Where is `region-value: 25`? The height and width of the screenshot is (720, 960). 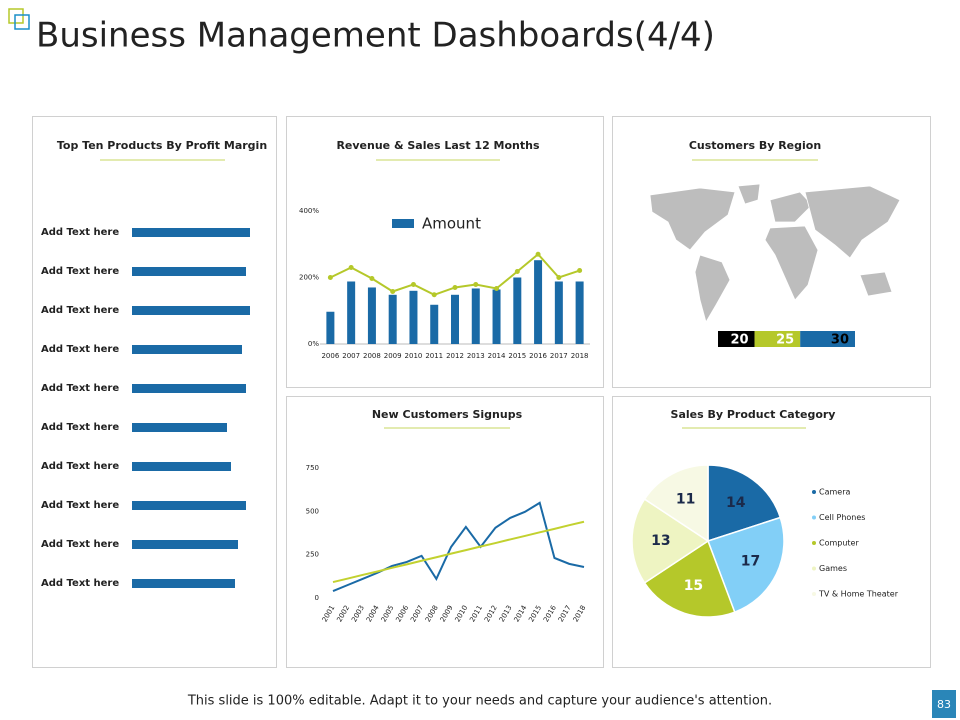 region-value: 25 is located at coordinates (785, 340).